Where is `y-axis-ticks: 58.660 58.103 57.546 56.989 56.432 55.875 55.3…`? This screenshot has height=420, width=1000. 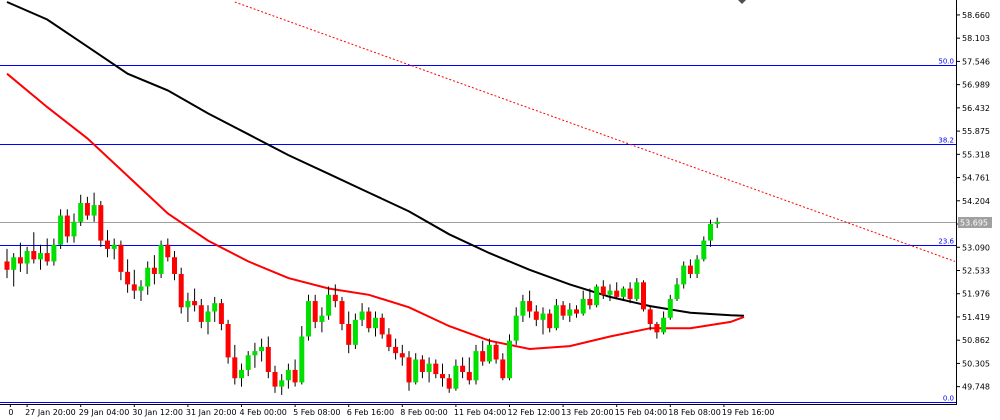 y-axis-ticks: 58.660 58.103 57.546 56.989 56.432 55.875 55.3… is located at coordinates (973, 201).